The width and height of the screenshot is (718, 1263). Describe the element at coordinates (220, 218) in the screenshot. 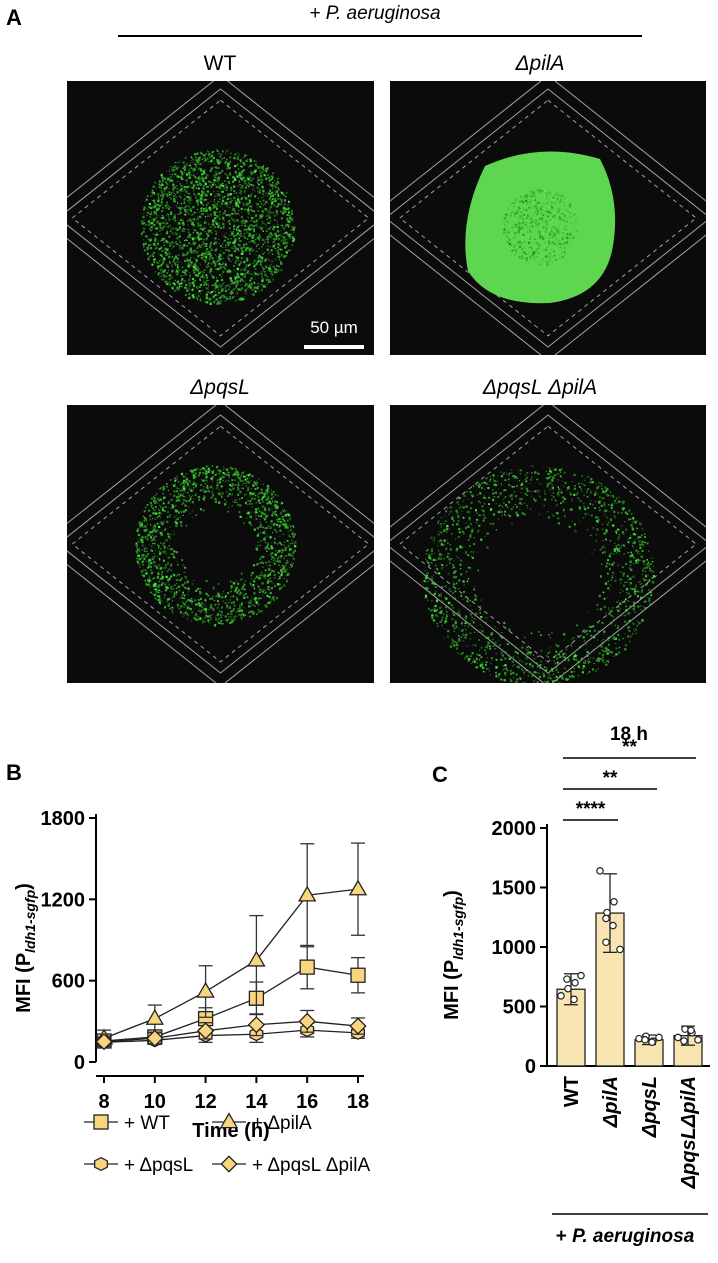

I see `frame-diamond` at that location.